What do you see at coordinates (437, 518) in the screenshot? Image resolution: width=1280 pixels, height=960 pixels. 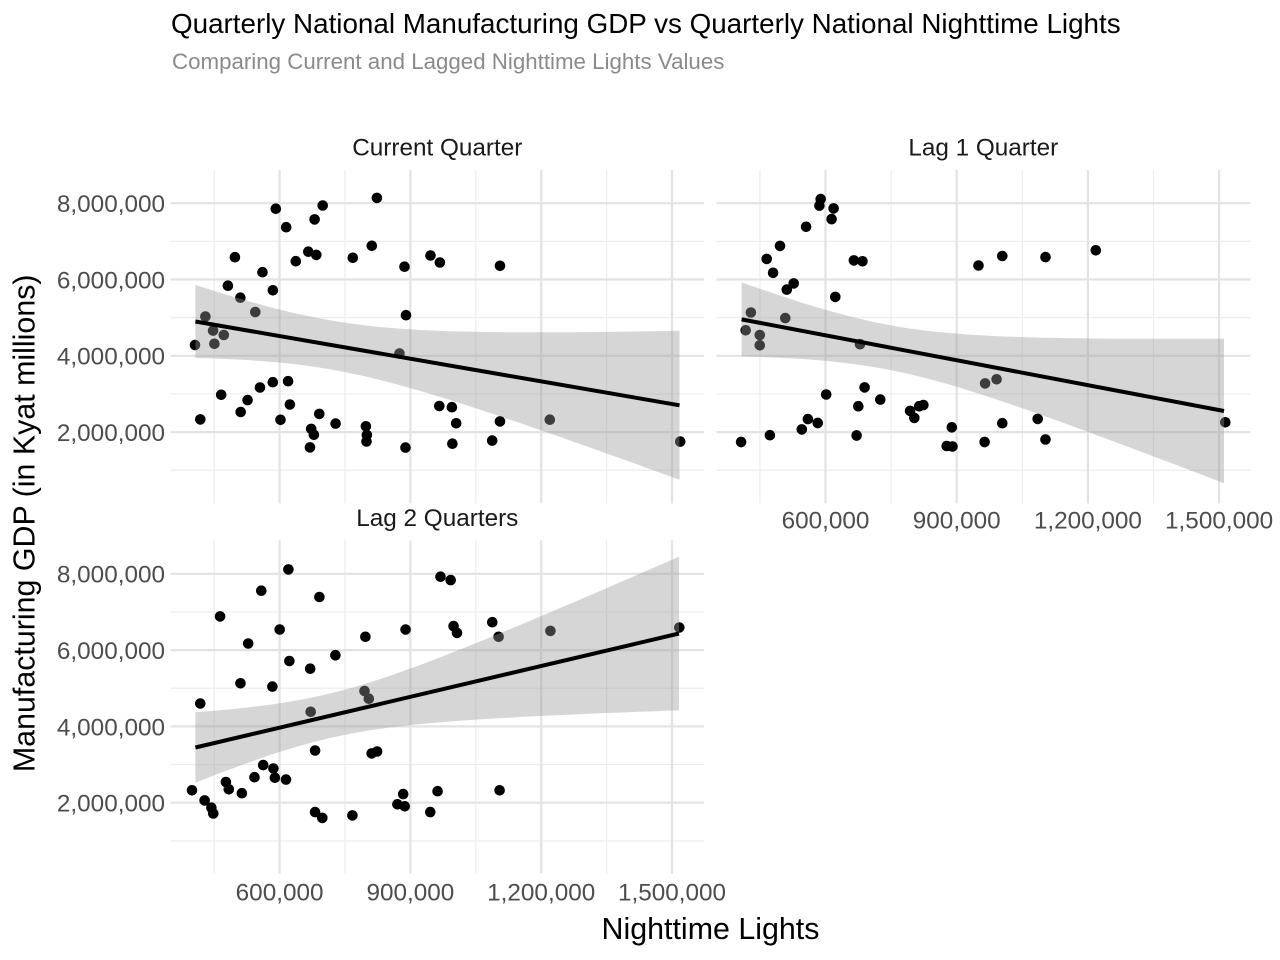 I see `svg-text: Lag 2 Quarters` at bounding box center [437, 518].